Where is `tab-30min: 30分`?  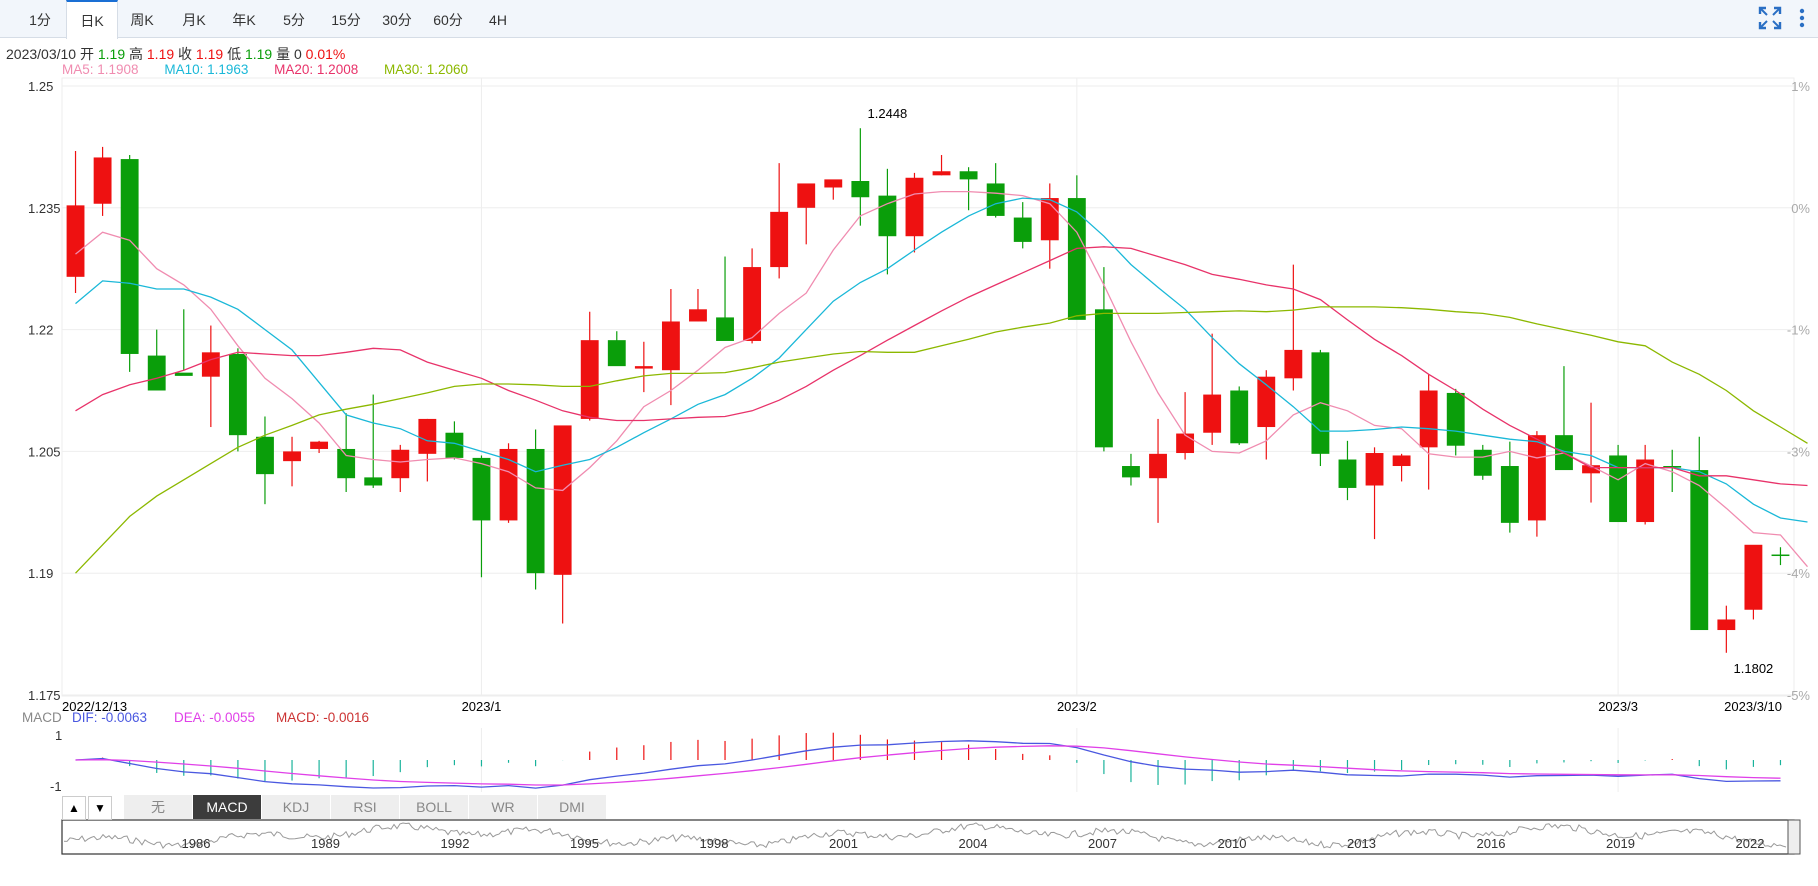
tab-30min: 30分 is located at coordinates (397, 20).